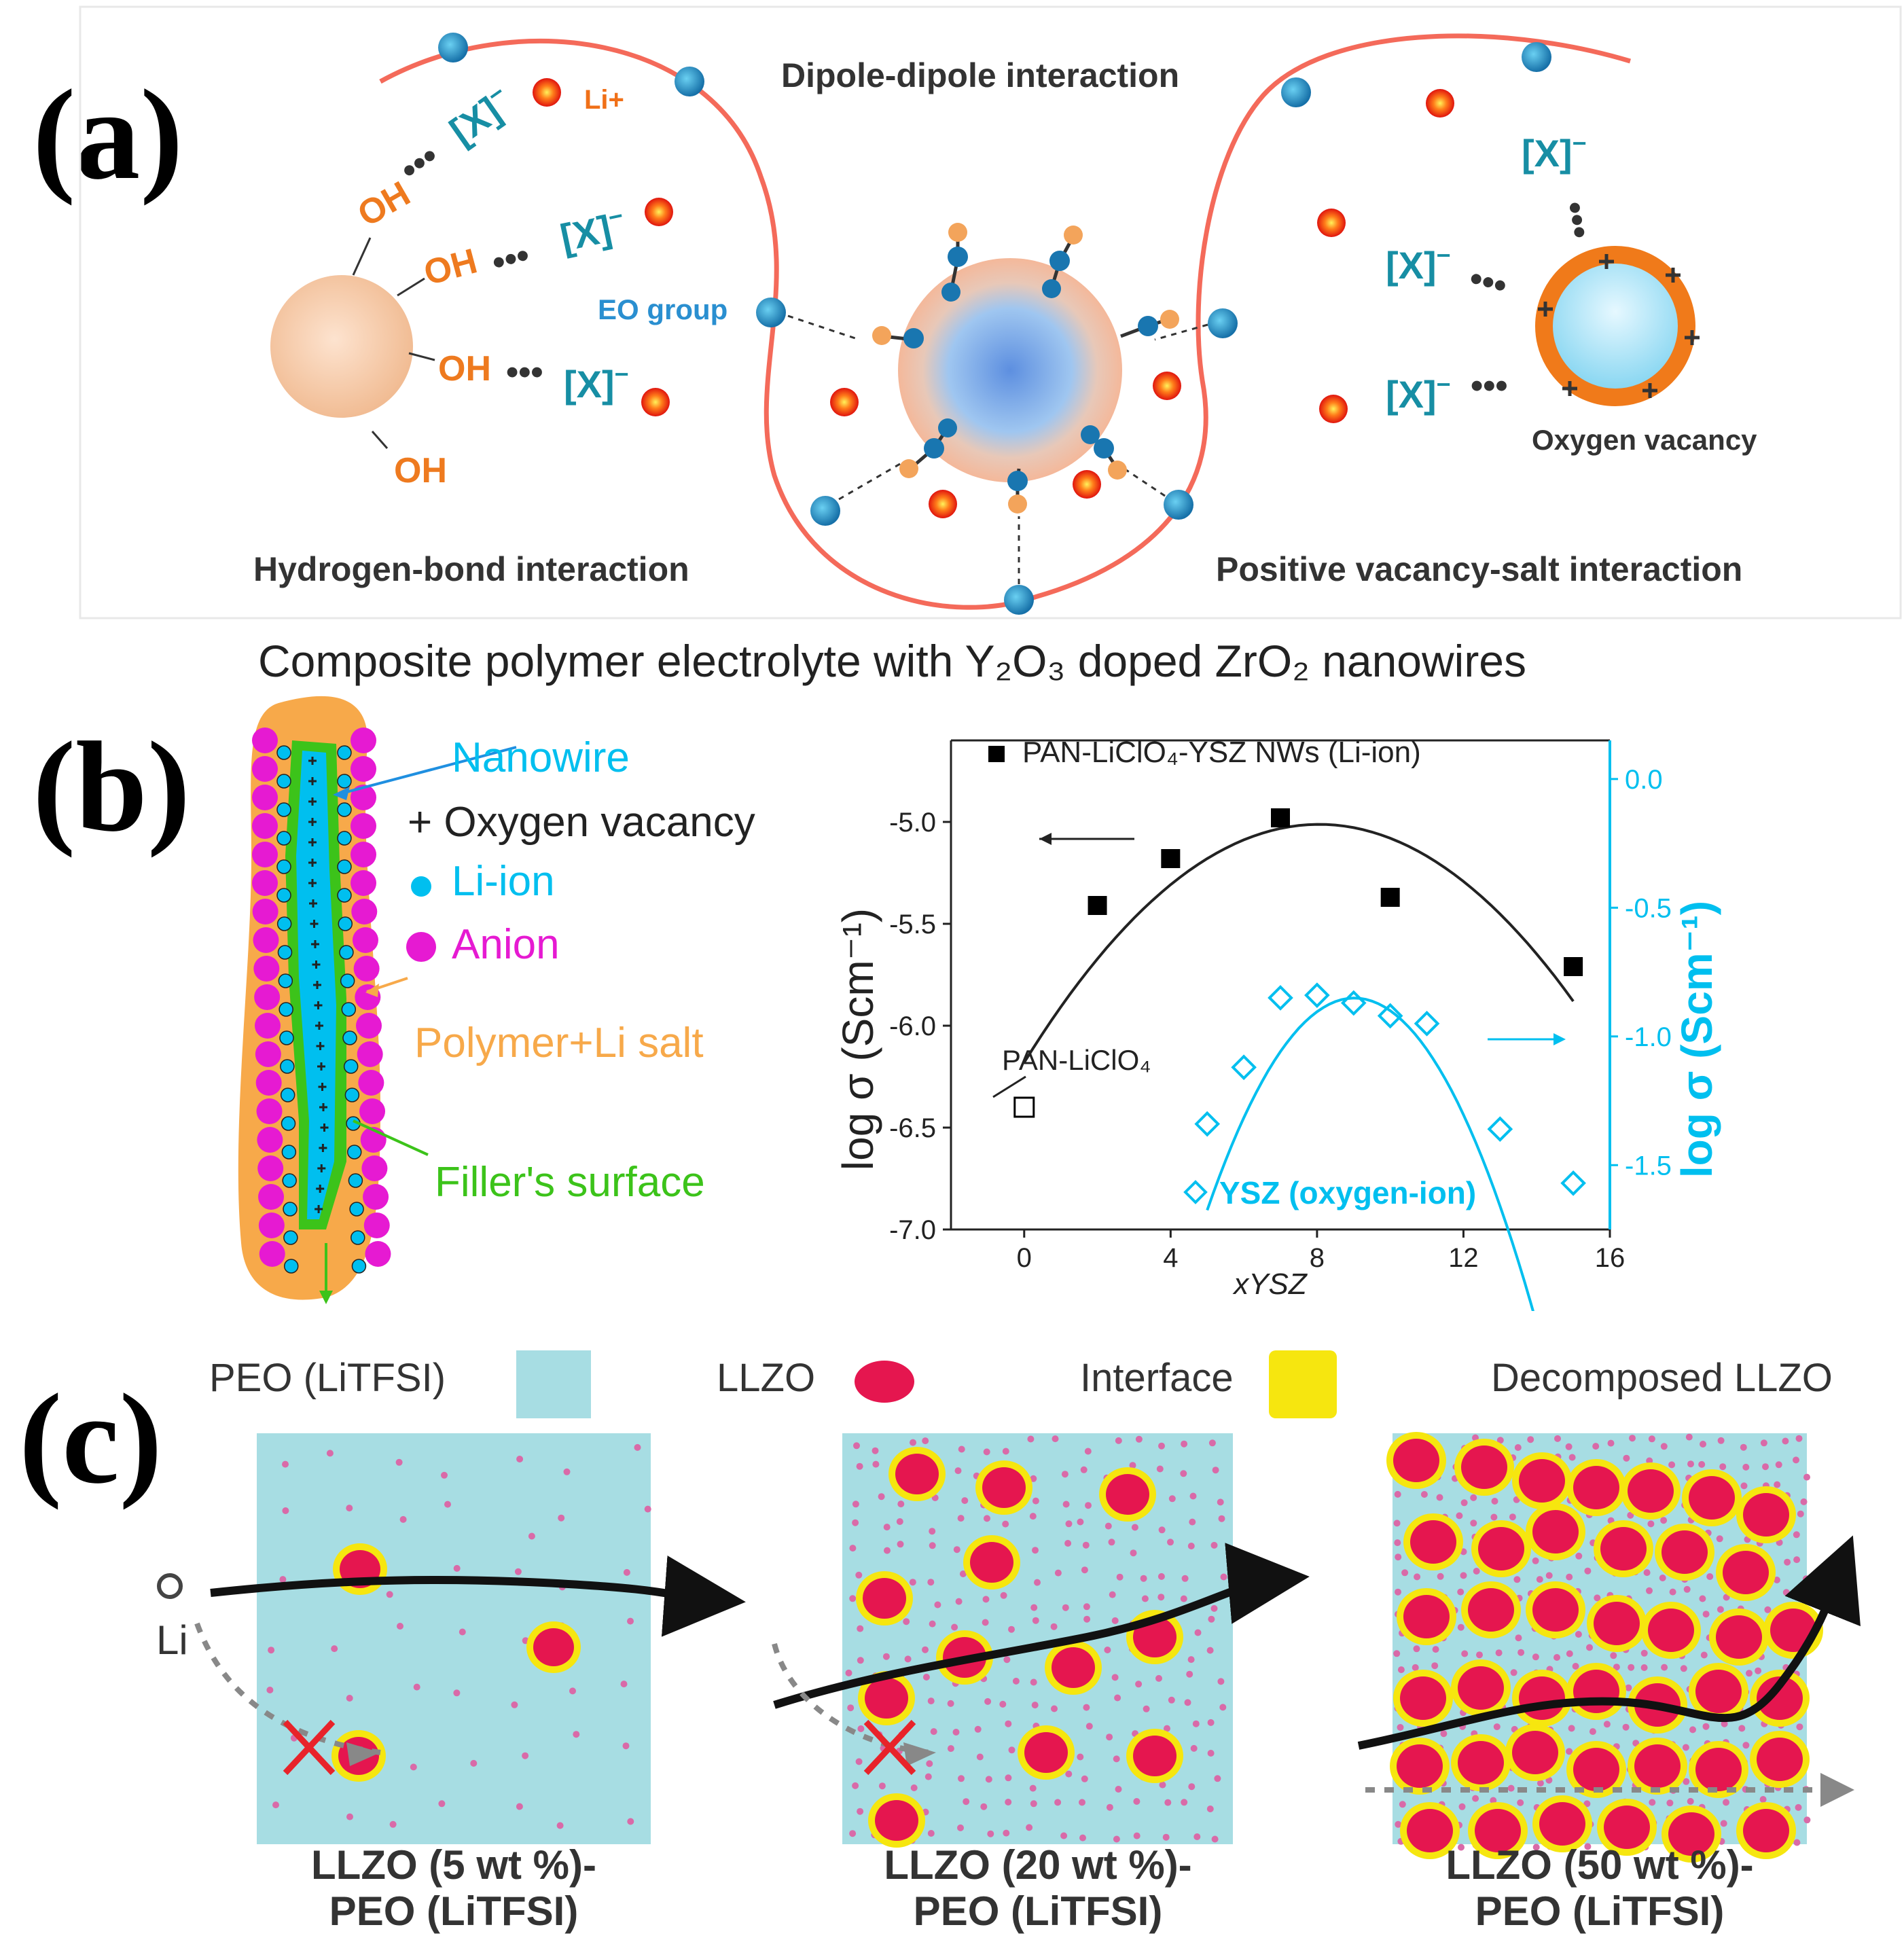 This screenshot has height=1940, width=1904. Describe the element at coordinates (1347, 1193) in the screenshot. I see `legend-ysz-text: YSZ (oxygen-ion)` at that location.